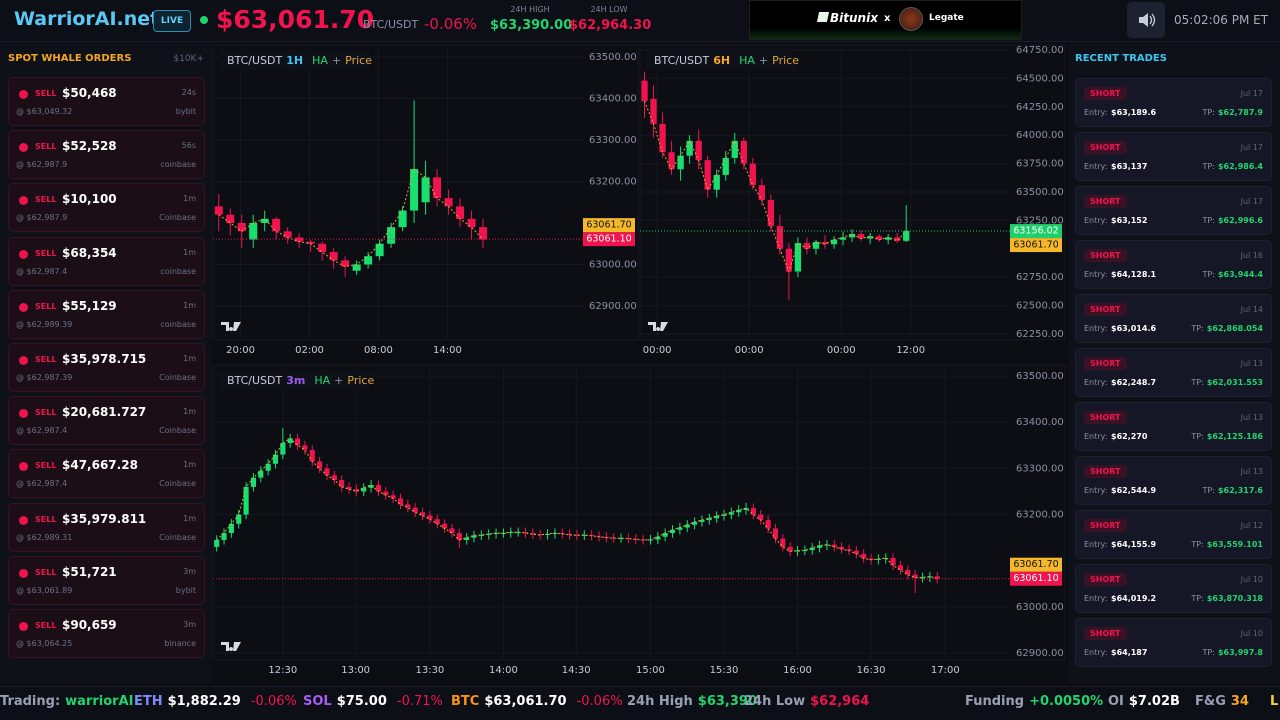 This screenshot has width=1280, height=720. What do you see at coordinates (1173, 318) in the screenshot?
I see `trade-card: SHORT Jul 14 Entry: $63,014.6 TP: $62,868.054` at bounding box center [1173, 318].